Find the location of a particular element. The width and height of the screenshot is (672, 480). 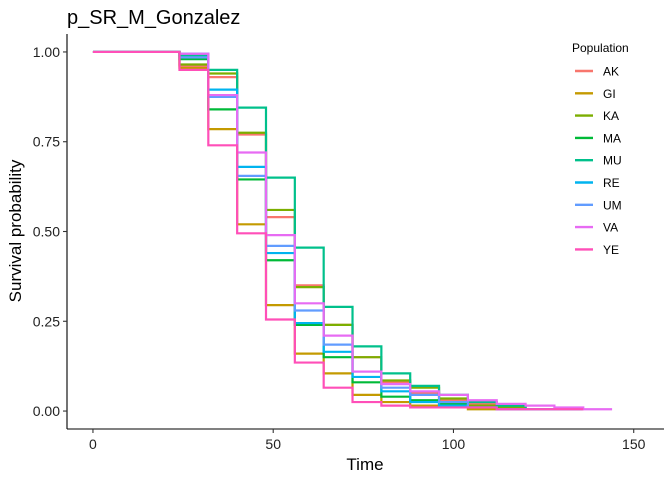

legend-label-ye: YE is located at coordinates (611, 250).